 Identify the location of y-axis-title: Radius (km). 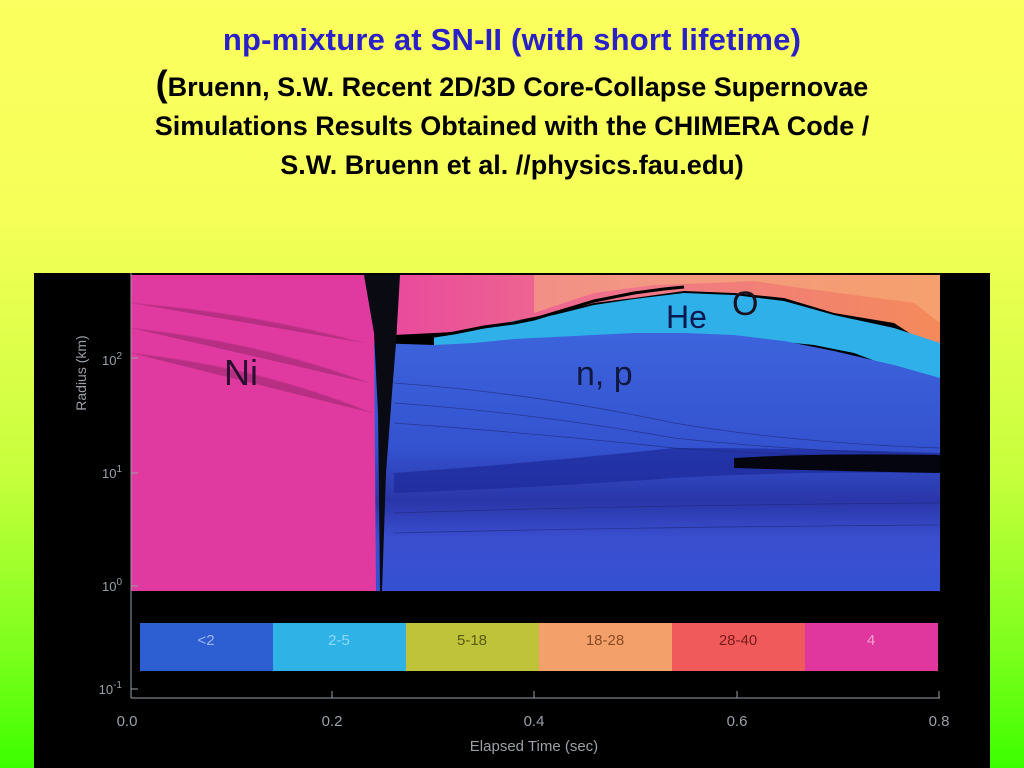
(81, 372).